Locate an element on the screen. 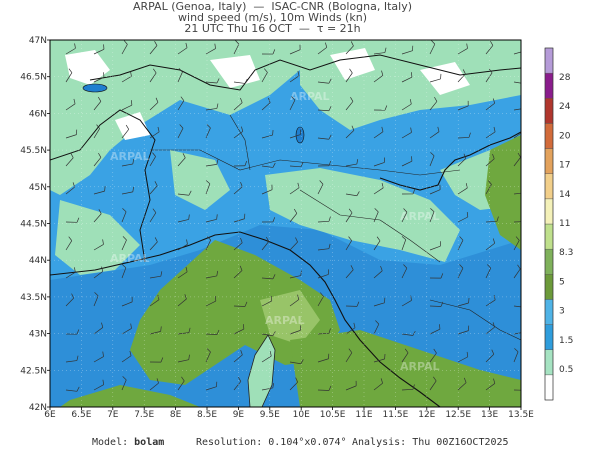 The width and height of the screenshot is (600, 450). lon-label: 6E is located at coordinates (50, 415).